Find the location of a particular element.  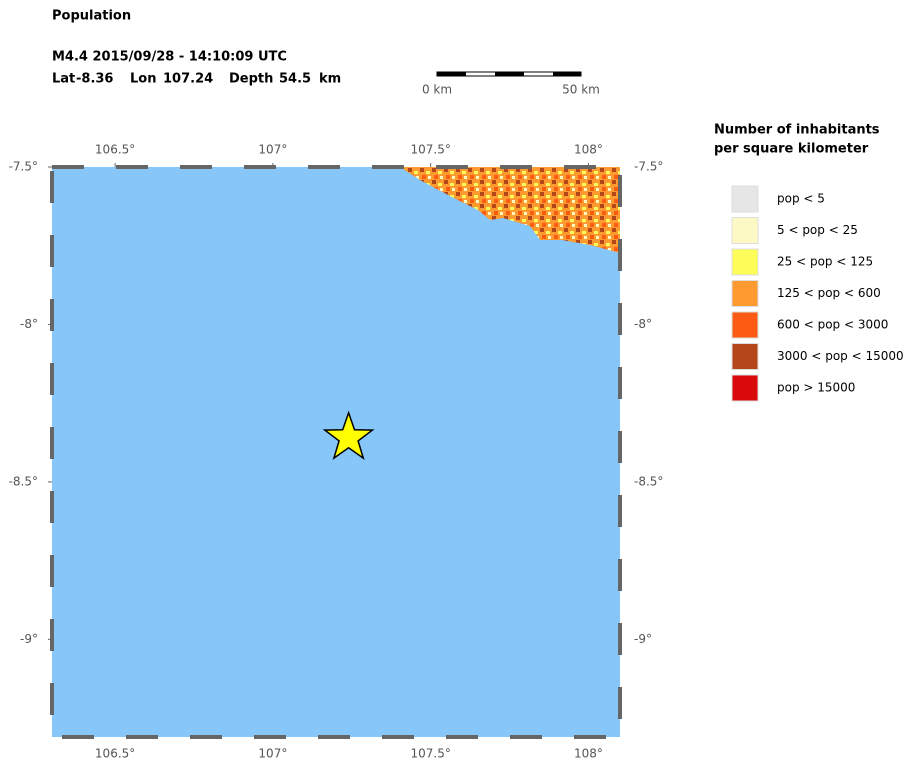

location-unit: km is located at coordinates (330, 79).